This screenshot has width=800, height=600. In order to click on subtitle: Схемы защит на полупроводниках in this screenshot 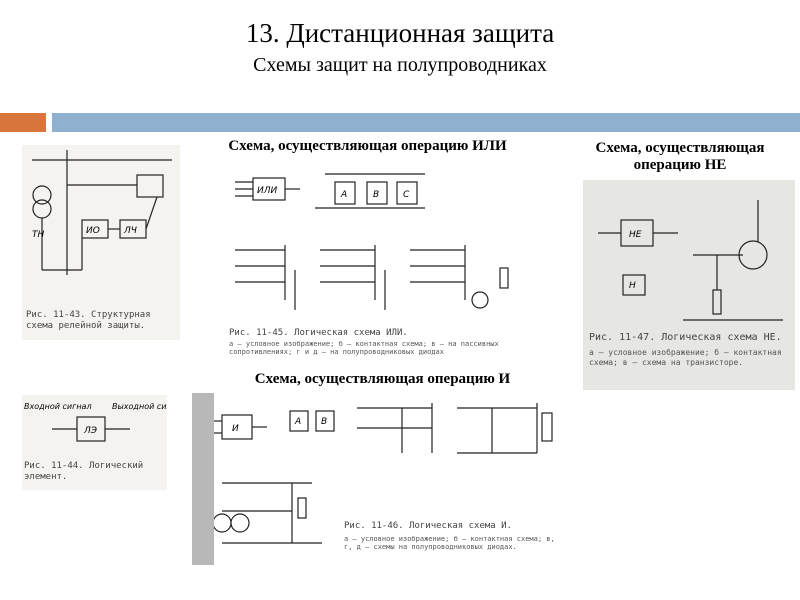, I will do `click(400, 65)`.